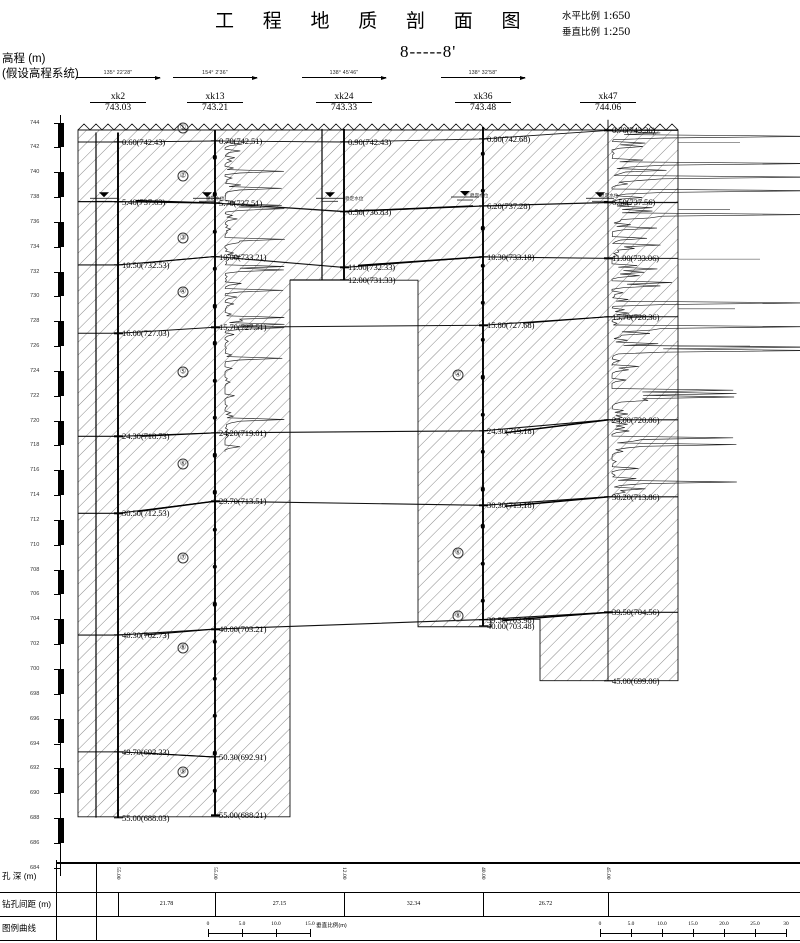 This screenshot has width=800, height=943. I want to click on axis-tick-label: 710, so click(35, 544).